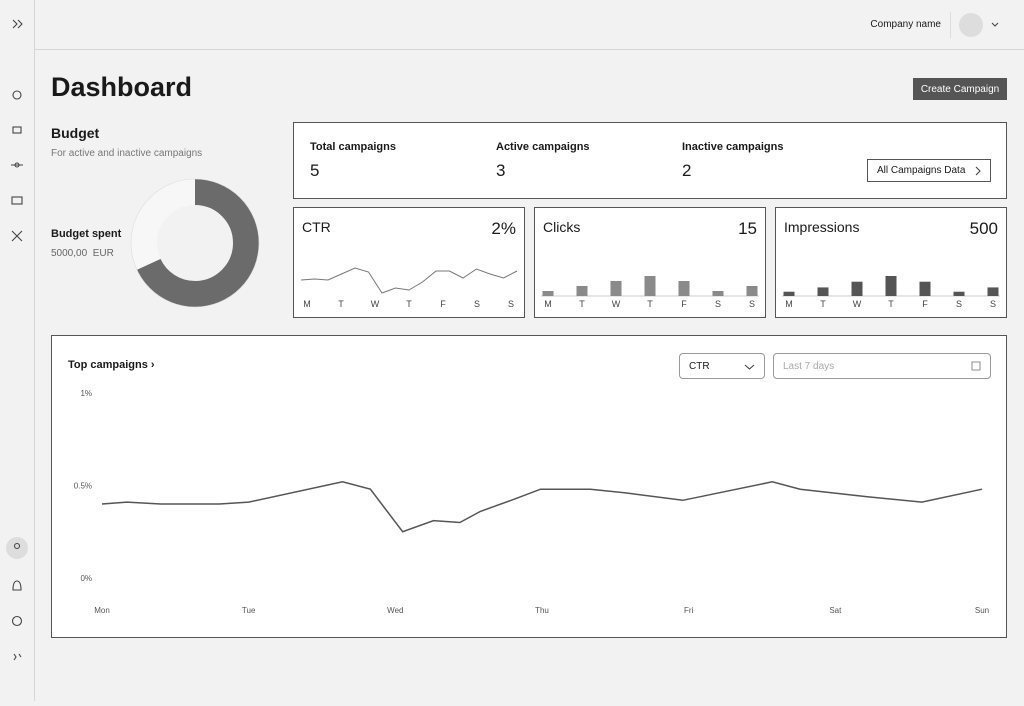 The width and height of the screenshot is (1024, 706). What do you see at coordinates (822, 227) in the screenshot?
I see `card-title: Impressions` at bounding box center [822, 227].